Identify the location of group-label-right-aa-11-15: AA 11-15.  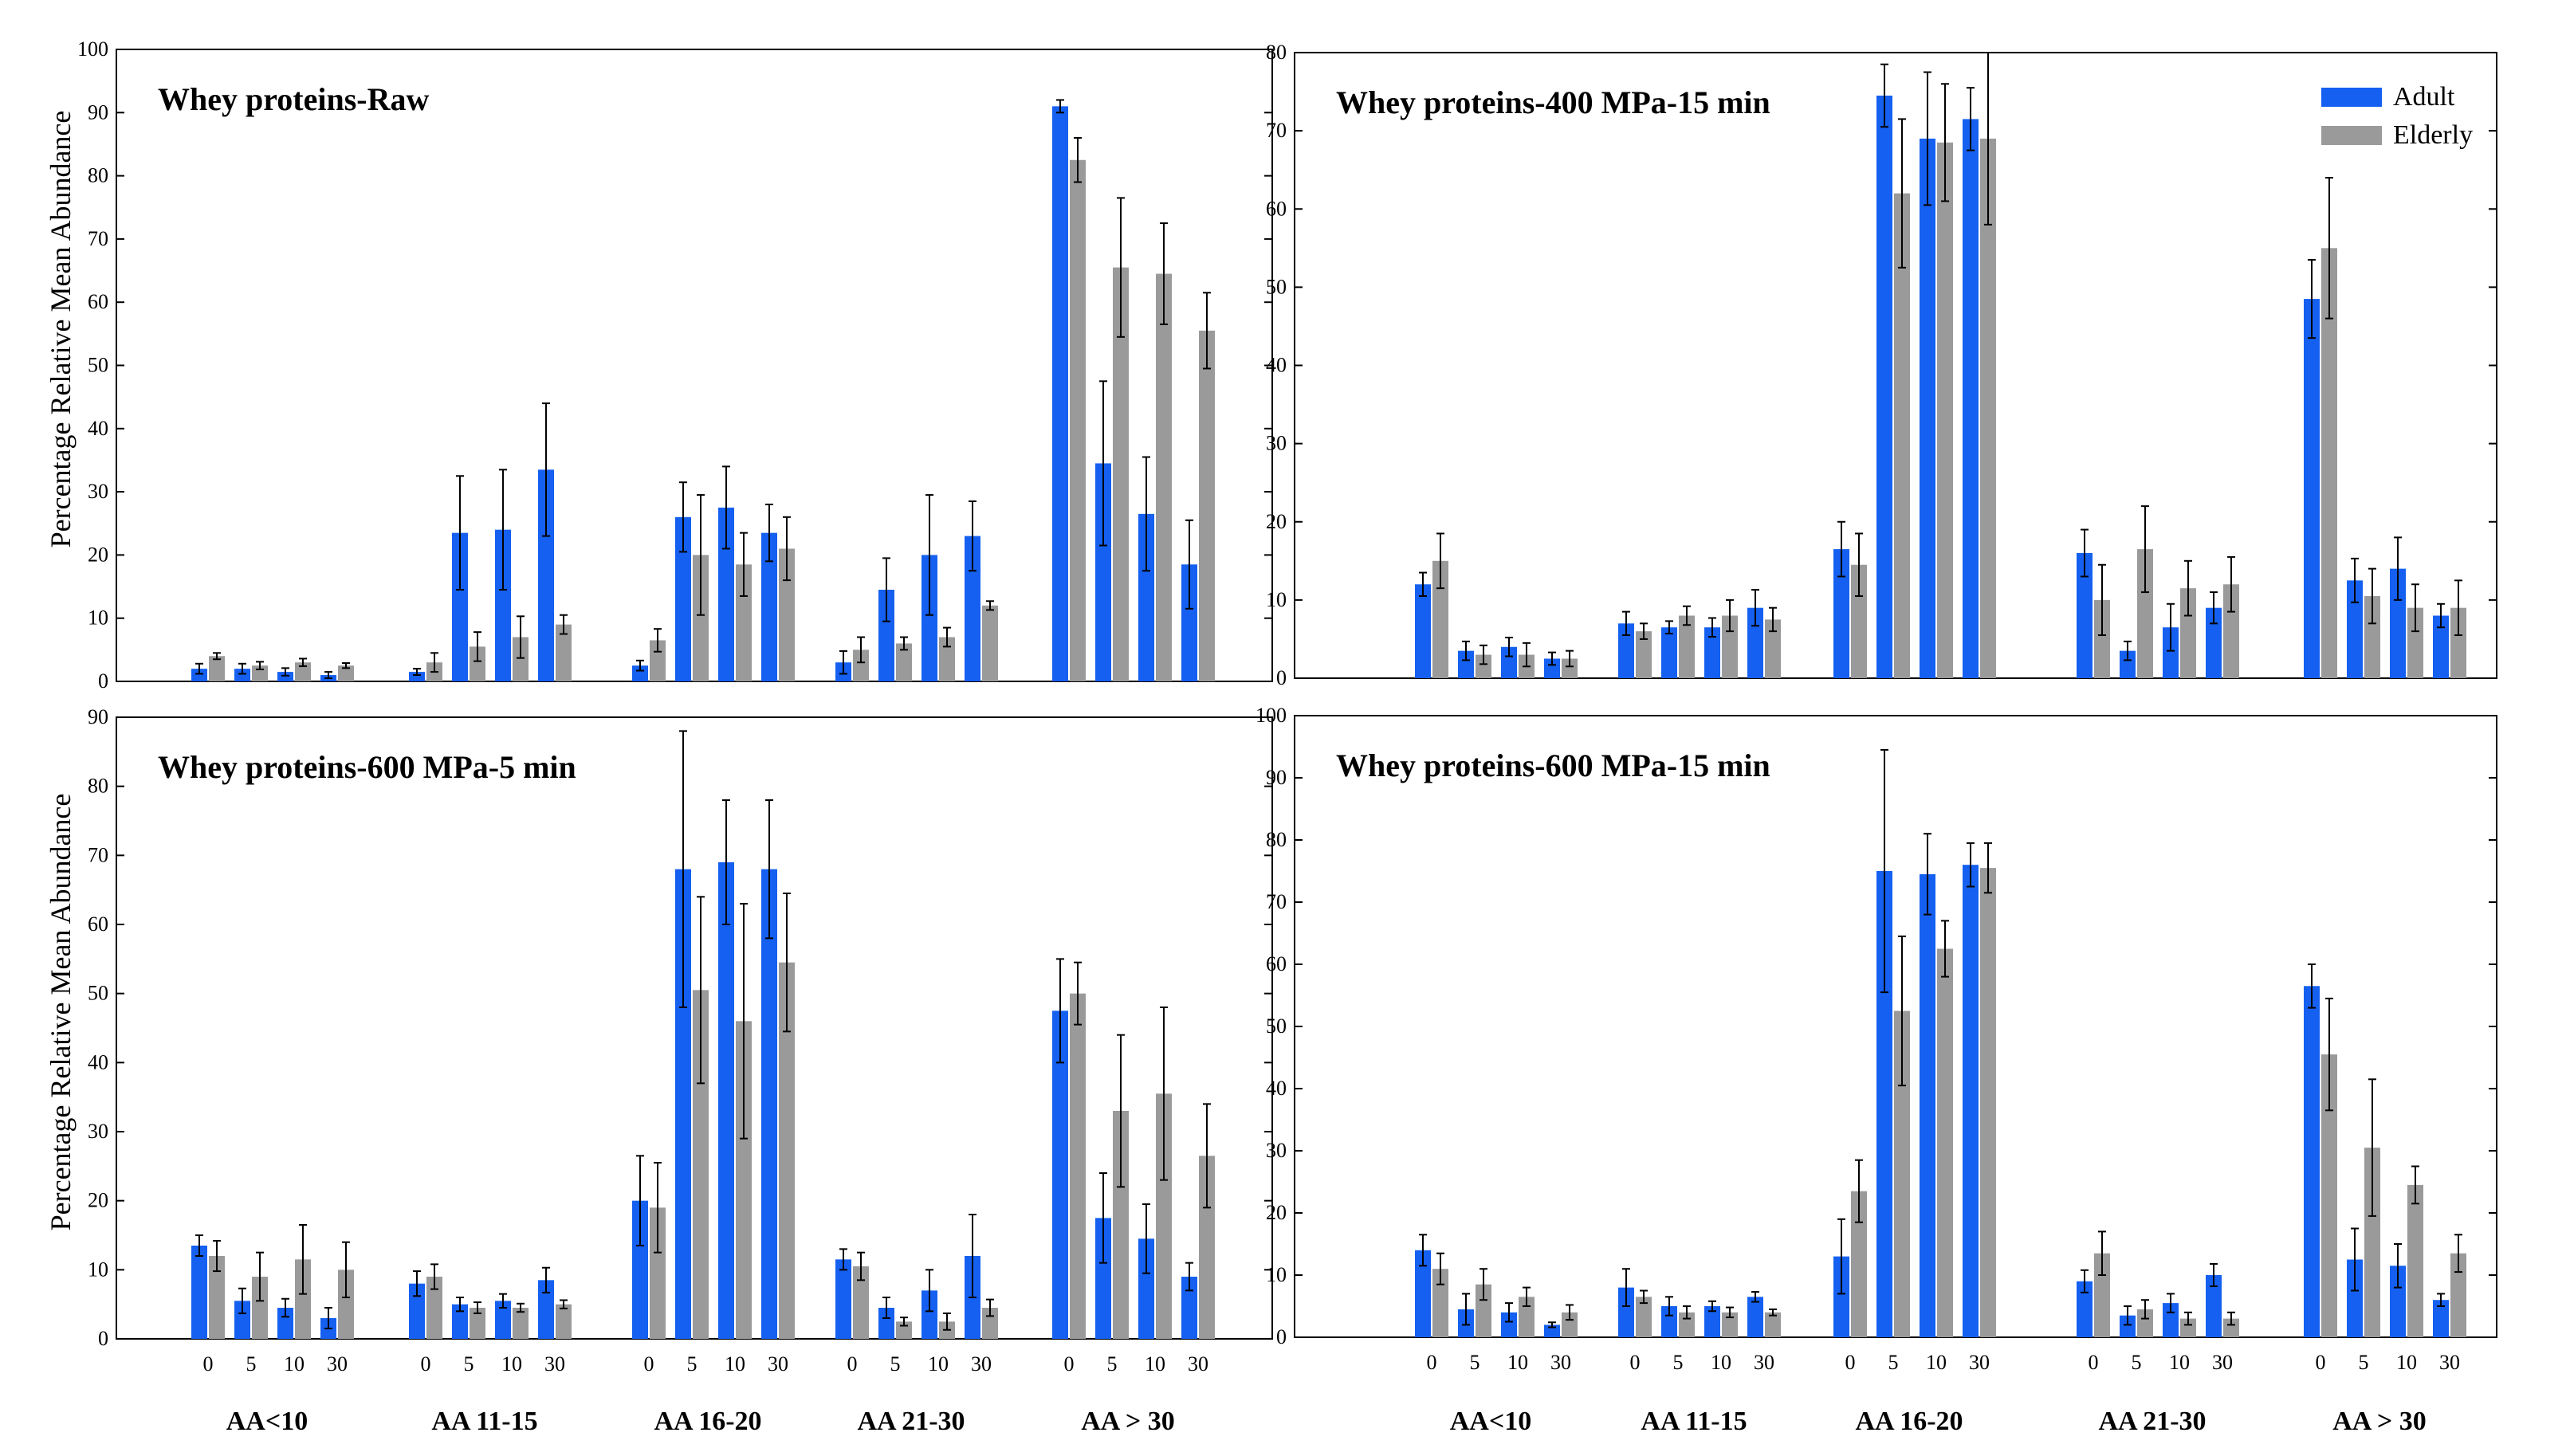
(1694, 1421).